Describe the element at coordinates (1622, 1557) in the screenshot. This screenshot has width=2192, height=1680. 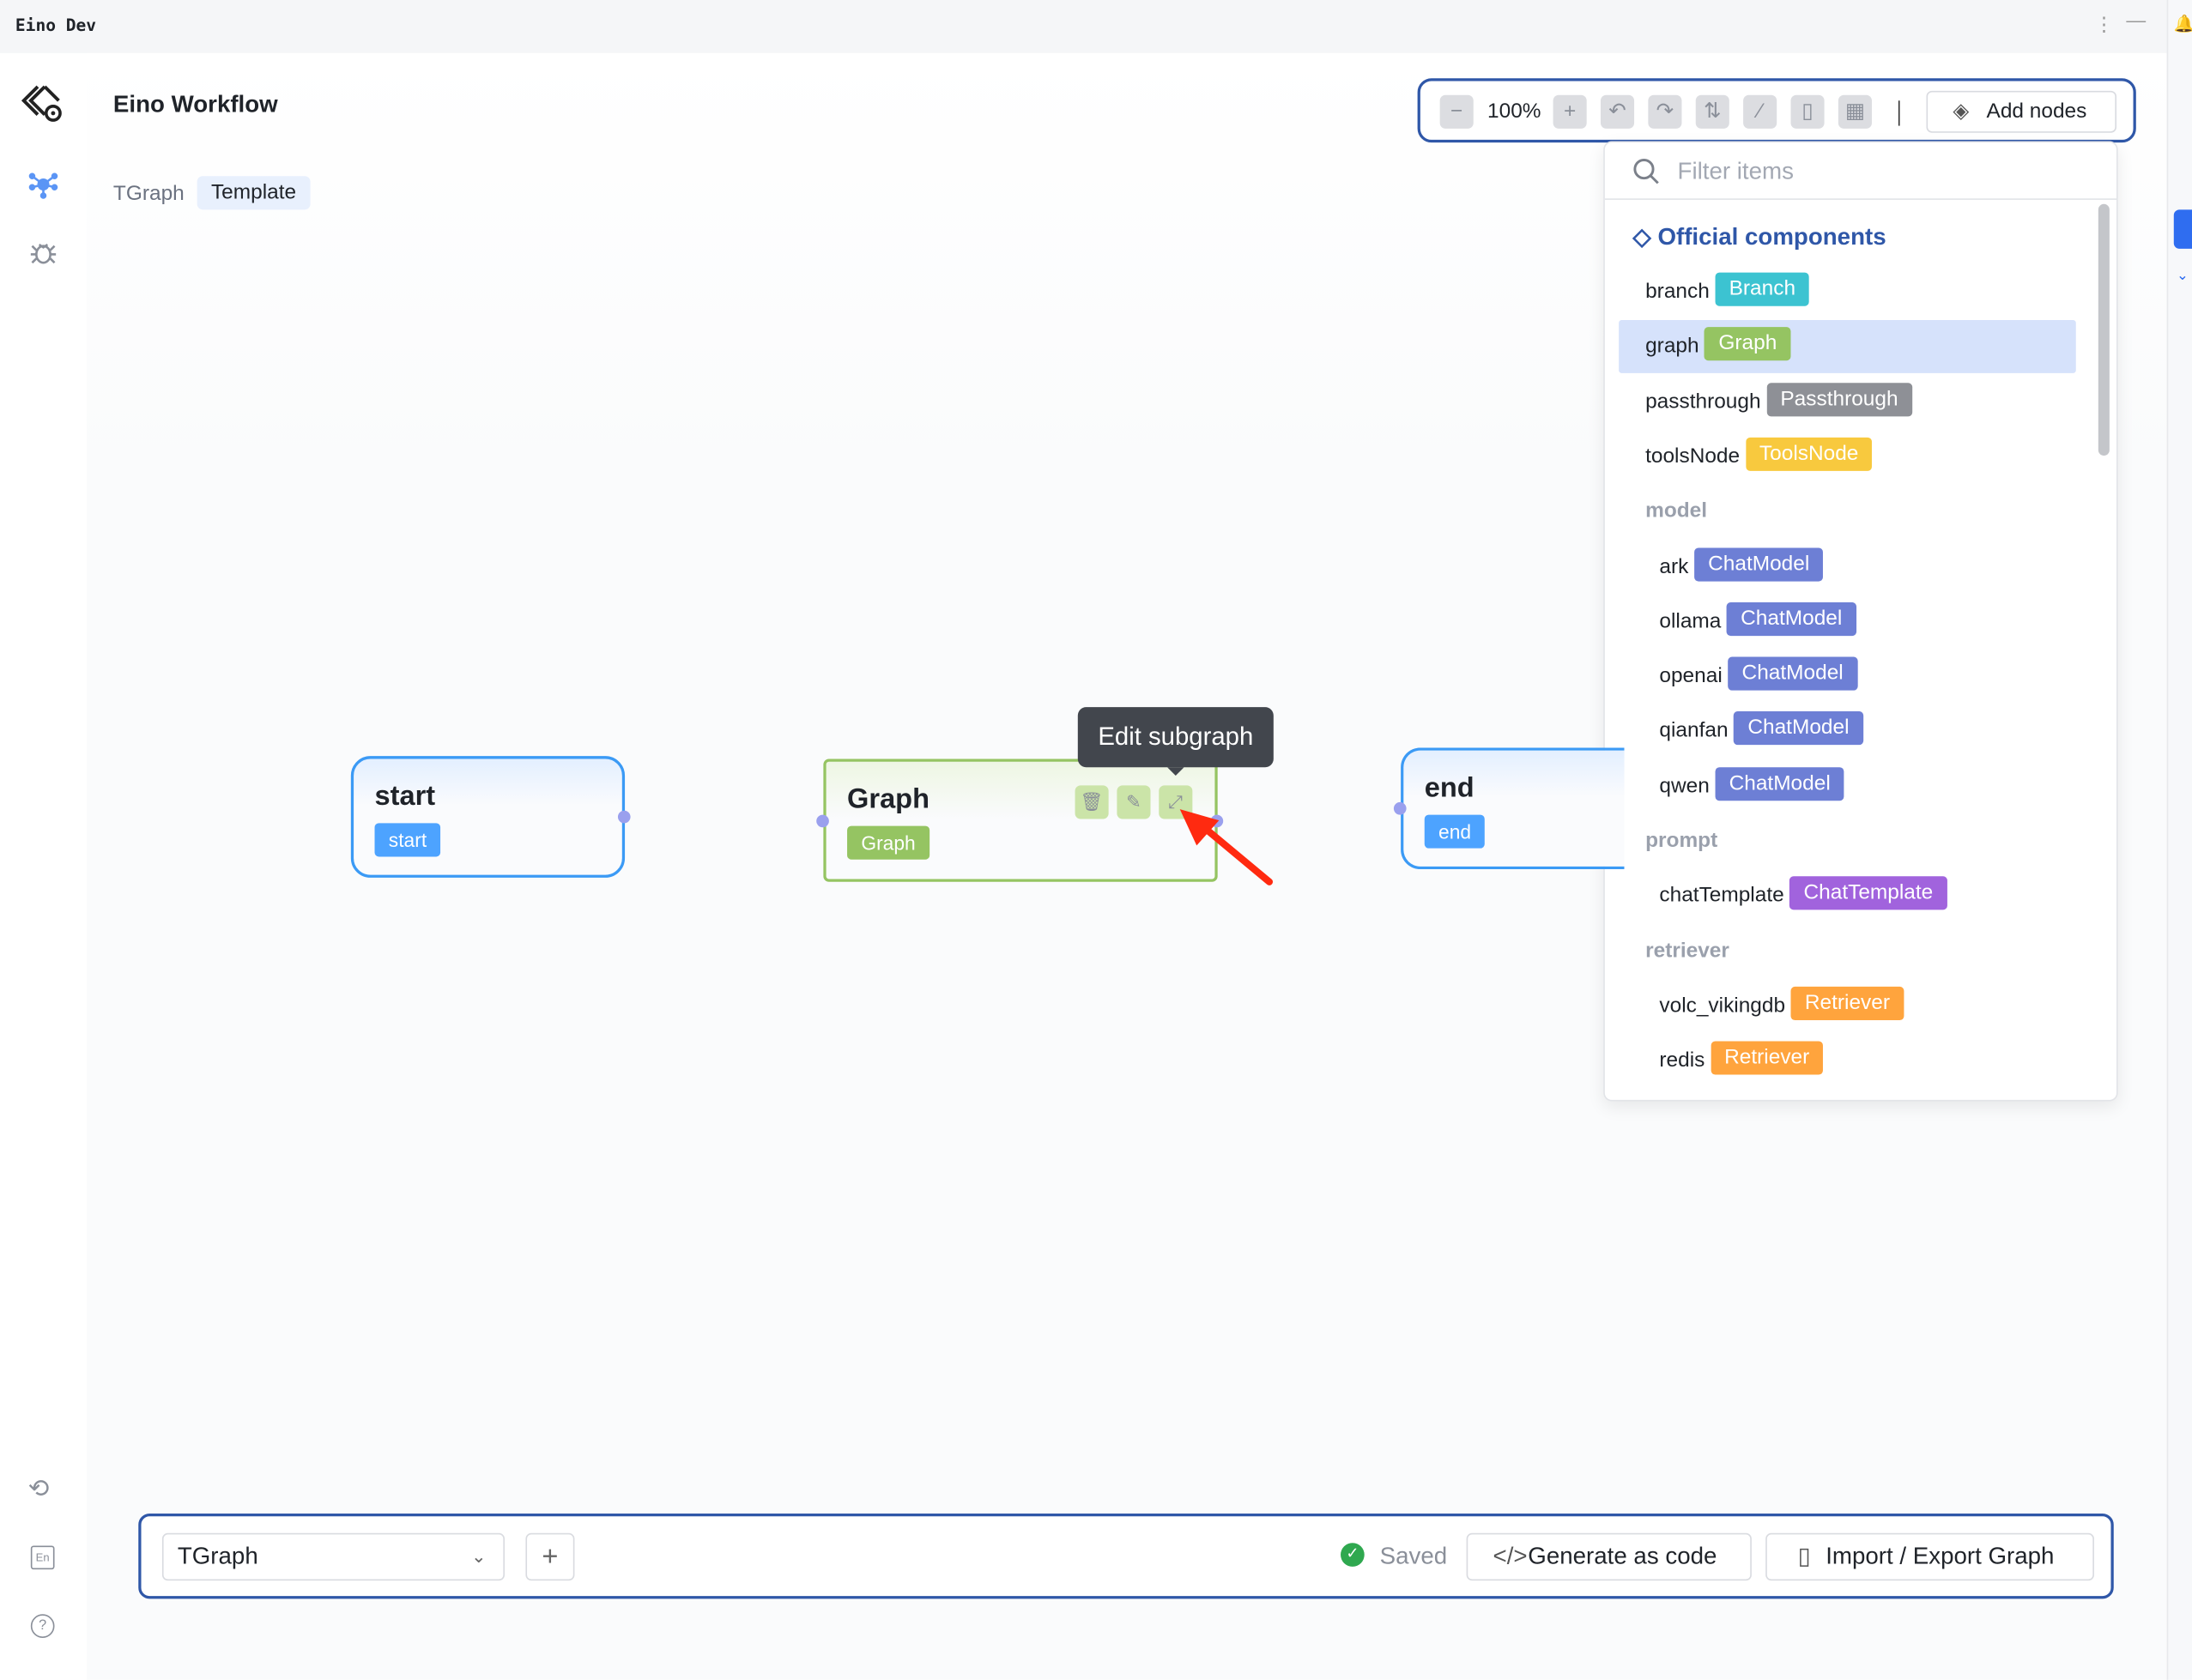
I see `generate-label: Generate as code` at that location.